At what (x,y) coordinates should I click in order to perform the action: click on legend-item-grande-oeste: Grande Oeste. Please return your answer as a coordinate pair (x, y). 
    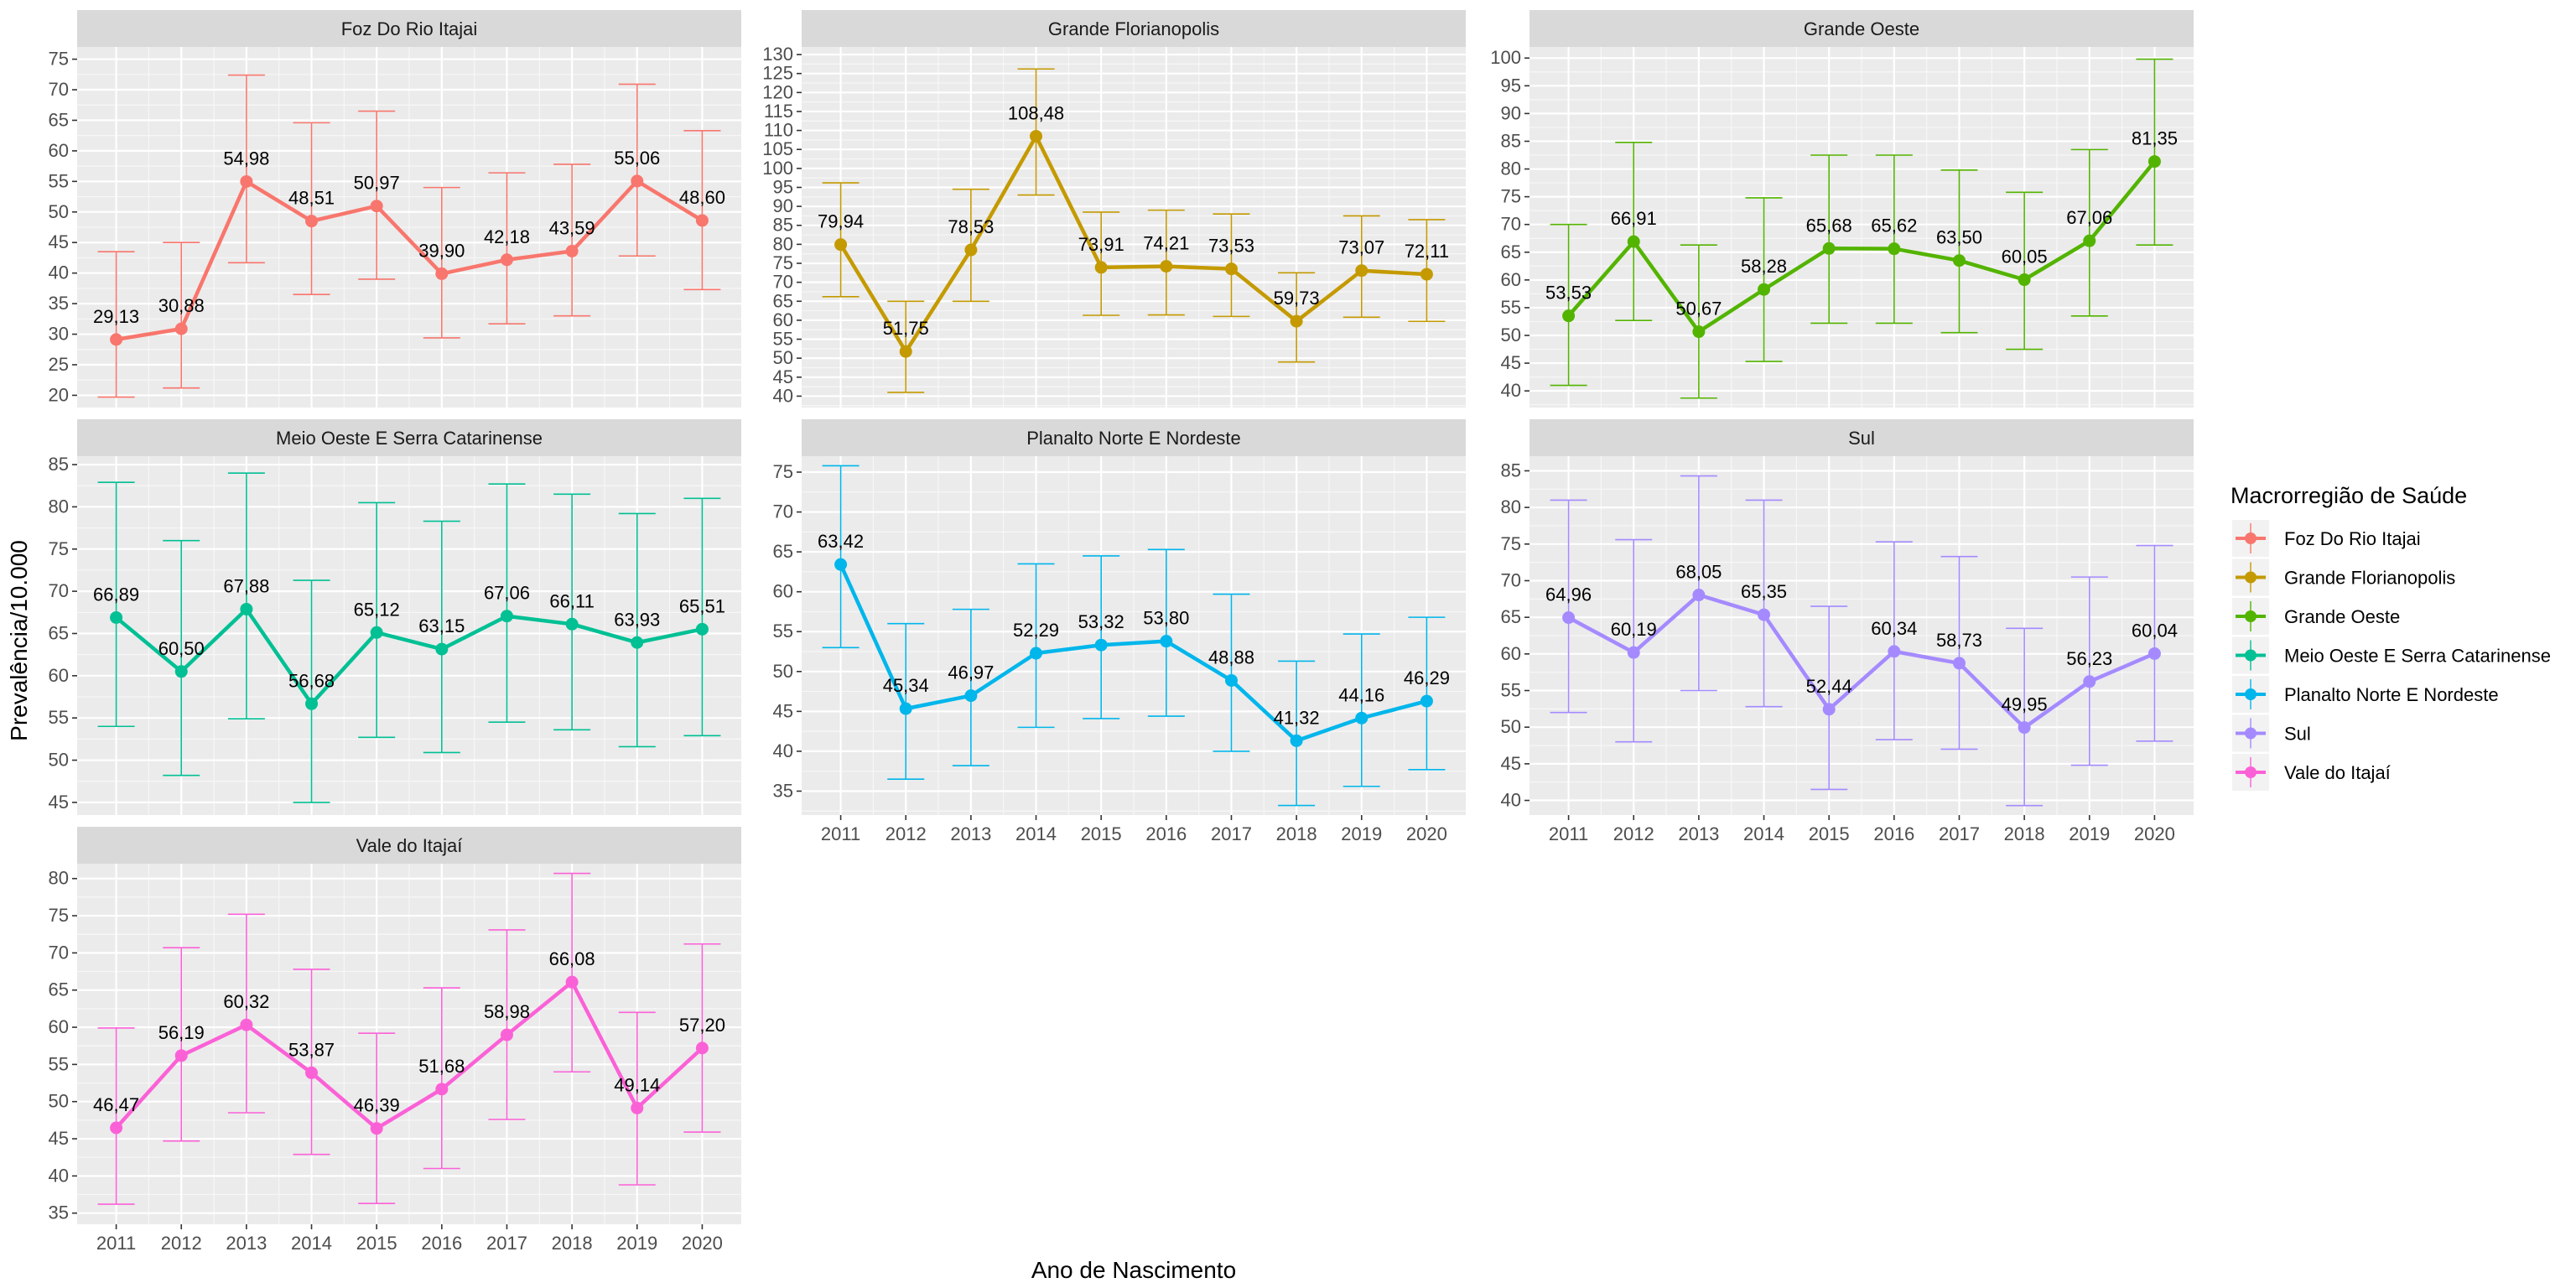
    Looking at the image, I should click on (2316, 616).